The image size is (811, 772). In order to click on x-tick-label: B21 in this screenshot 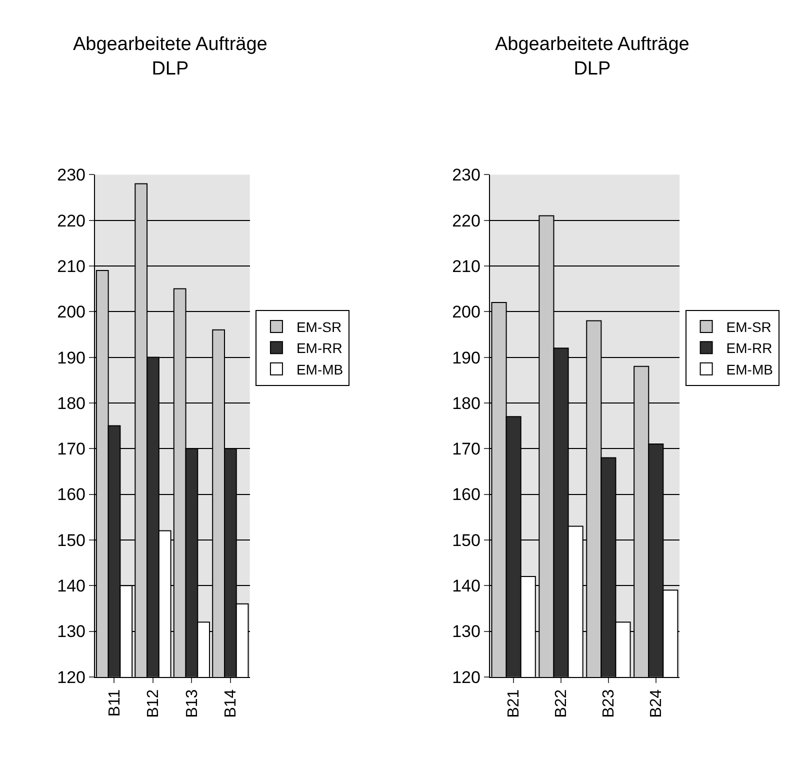, I will do `click(514, 703)`.